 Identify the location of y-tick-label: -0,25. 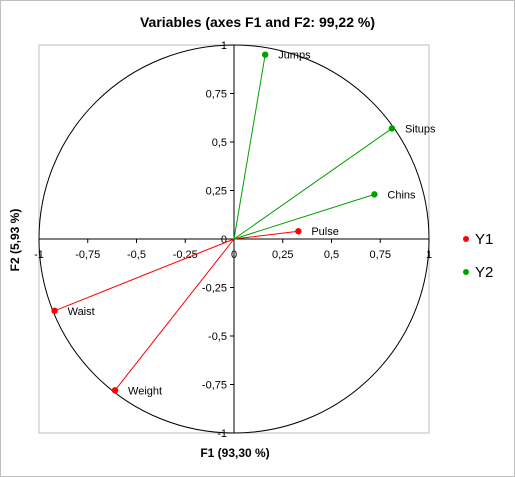
(214, 289).